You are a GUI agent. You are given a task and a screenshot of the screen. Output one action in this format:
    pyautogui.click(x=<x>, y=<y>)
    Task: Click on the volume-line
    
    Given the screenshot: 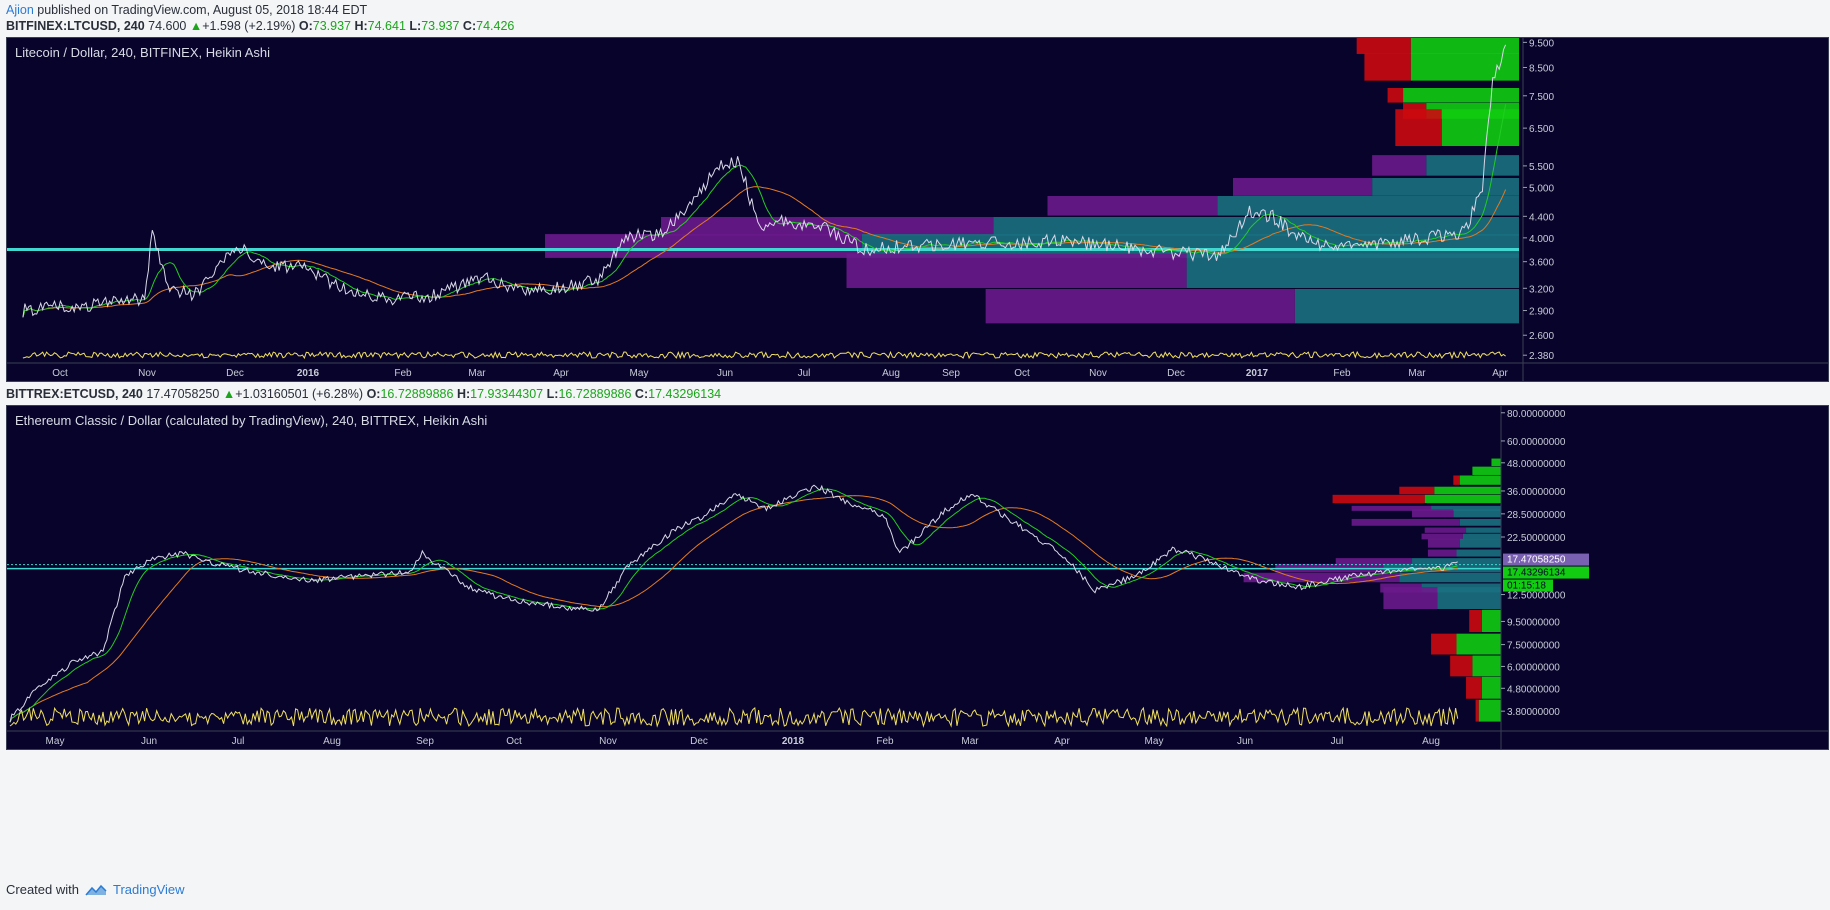 What is the action you would take?
    pyautogui.click(x=764, y=355)
    